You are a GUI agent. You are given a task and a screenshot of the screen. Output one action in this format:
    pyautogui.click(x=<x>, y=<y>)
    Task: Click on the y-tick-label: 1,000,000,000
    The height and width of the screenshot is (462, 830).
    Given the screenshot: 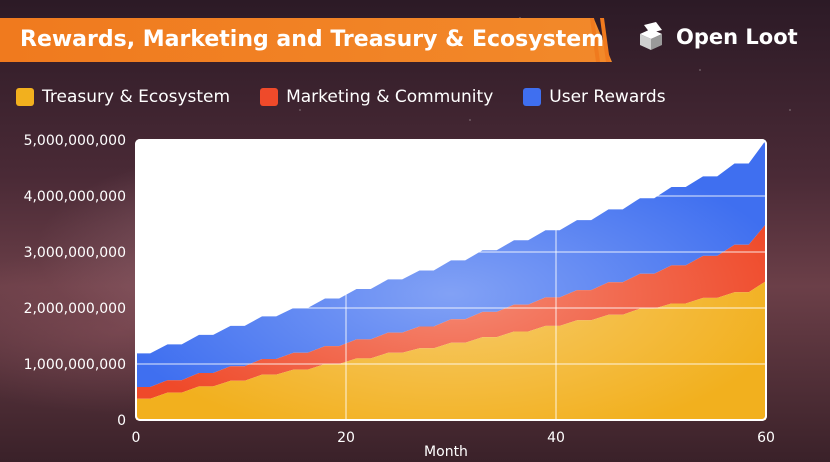 What is the action you would take?
    pyautogui.click(x=75, y=365)
    